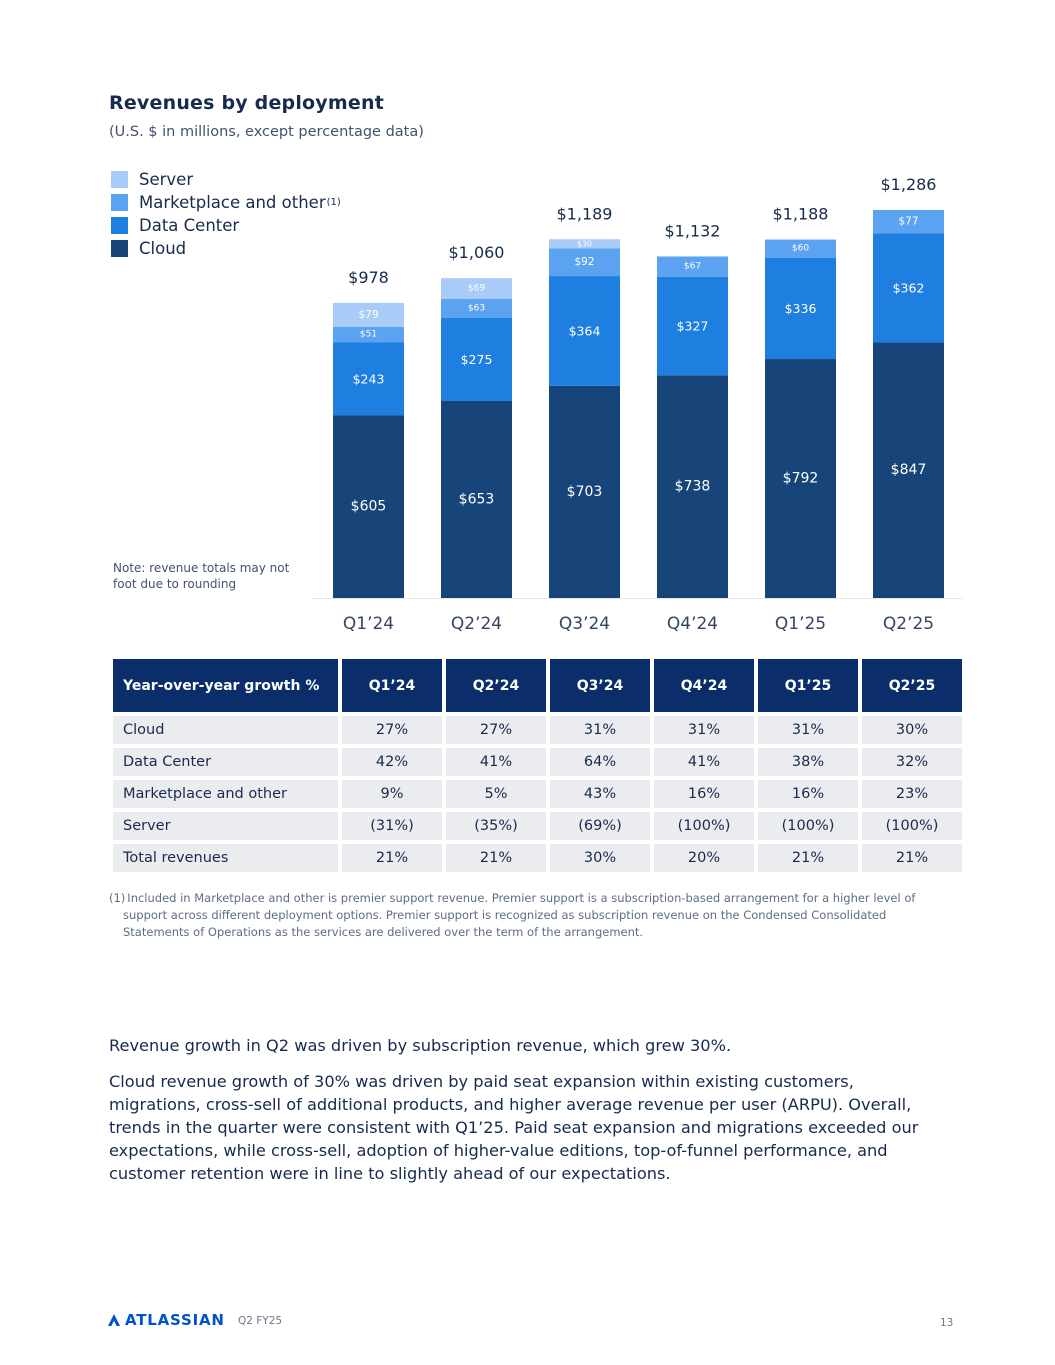 The image size is (1055, 1365). Describe the element at coordinates (600, 685) in the screenshot. I see `growth-col-header: Q3’24` at that location.